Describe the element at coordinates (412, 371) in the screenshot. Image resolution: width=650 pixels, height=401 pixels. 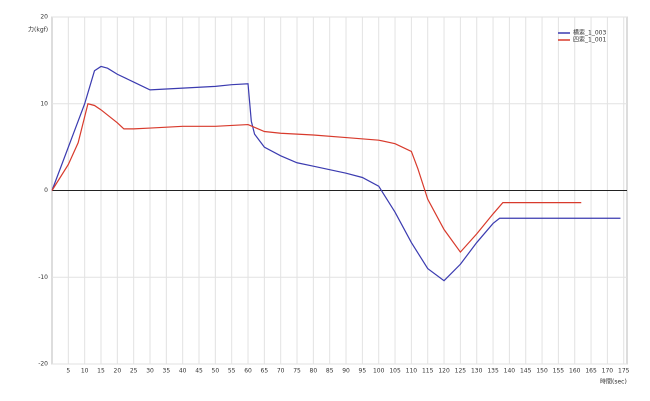
I see `x-tick-label: 110` at that location.